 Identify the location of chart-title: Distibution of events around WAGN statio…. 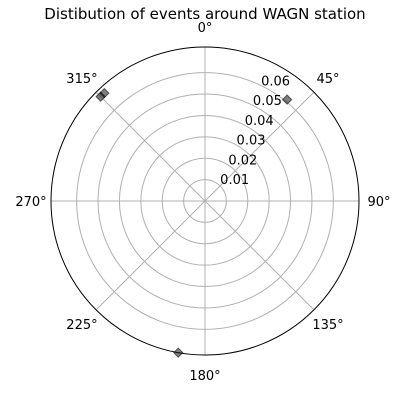
(204, 14).